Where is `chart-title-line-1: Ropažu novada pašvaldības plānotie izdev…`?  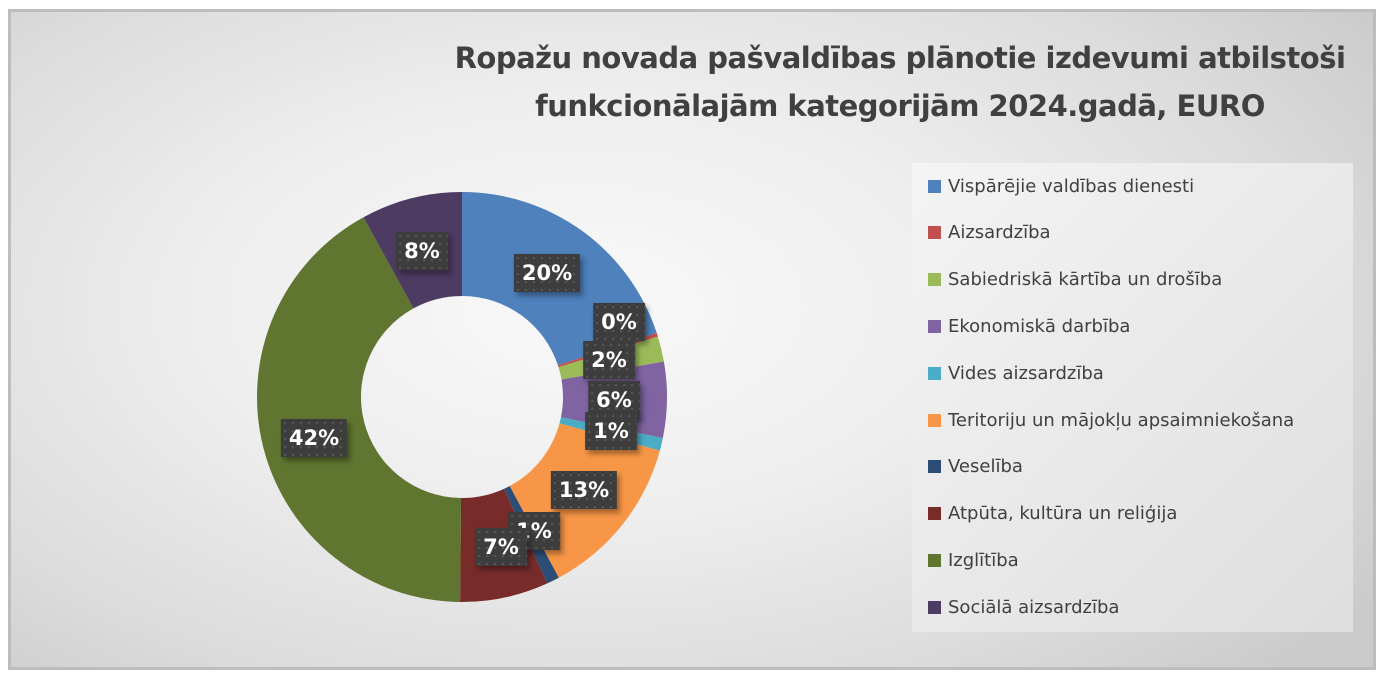 chart-title-line-1: Ropažu novada pašvaldības plānotie izdev… is located at coordinates (900, 58).